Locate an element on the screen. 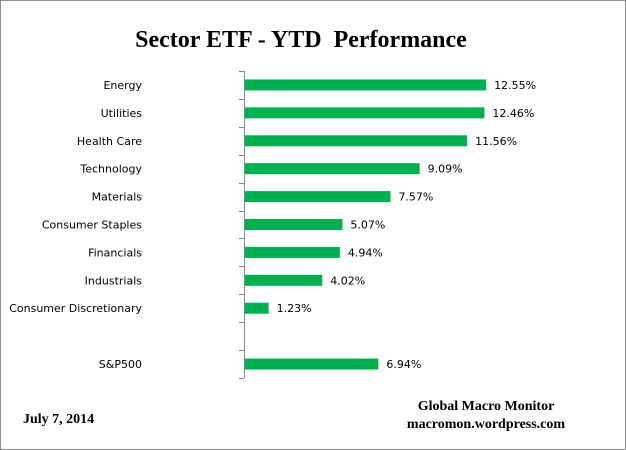 The width and height of the screenshot is (626, 450). date-label: July 7, 2014 is located at coordinates (59, 419).